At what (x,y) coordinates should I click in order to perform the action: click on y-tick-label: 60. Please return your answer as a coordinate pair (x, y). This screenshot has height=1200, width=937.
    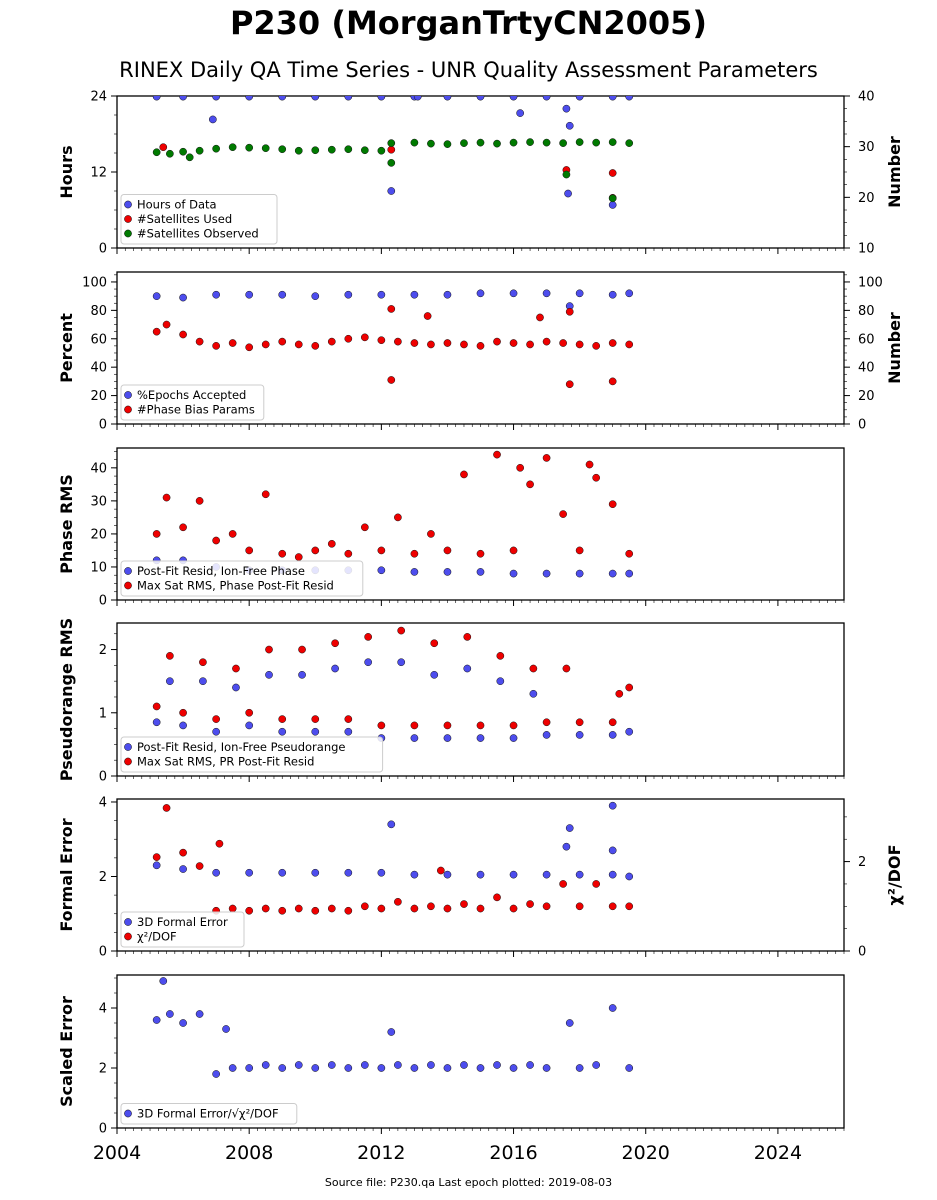
    Looking at the image, I should click on (98, 339).